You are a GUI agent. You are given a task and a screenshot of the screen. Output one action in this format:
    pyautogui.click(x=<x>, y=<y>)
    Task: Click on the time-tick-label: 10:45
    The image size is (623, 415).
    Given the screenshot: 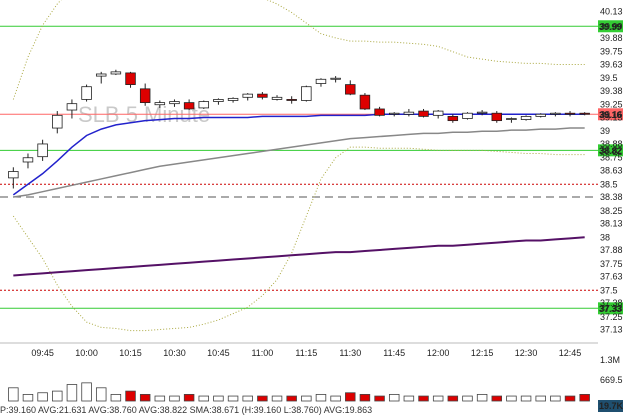 What is the action you would take?
    pyautogui.click(x=218, y=353)
    